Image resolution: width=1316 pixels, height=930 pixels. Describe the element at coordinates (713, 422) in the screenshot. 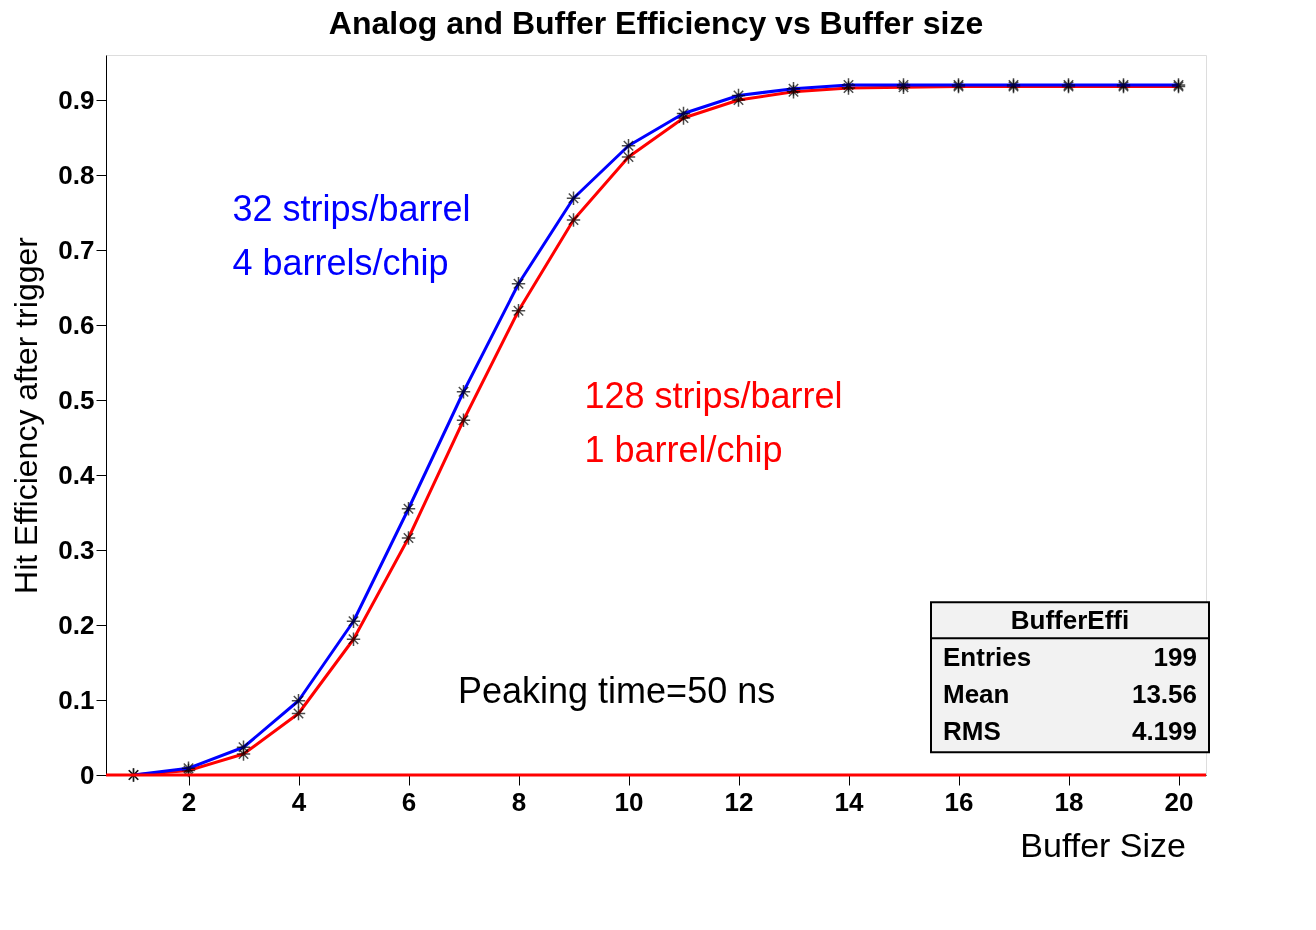

I see `text: 128 strips/barrel 1 barrel/chip` at that location.